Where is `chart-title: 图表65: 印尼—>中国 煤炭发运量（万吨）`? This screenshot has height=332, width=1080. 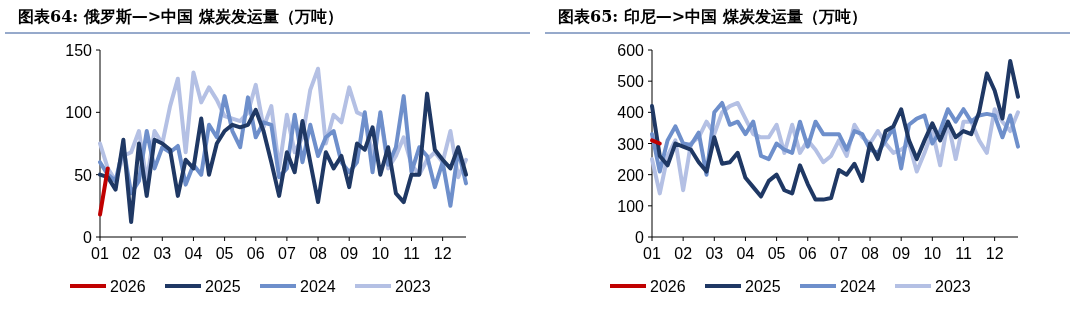
chart-title: 图表65: 印尼—>中国 煤炭发运量（万吨） is located at coordinates (712, 16).